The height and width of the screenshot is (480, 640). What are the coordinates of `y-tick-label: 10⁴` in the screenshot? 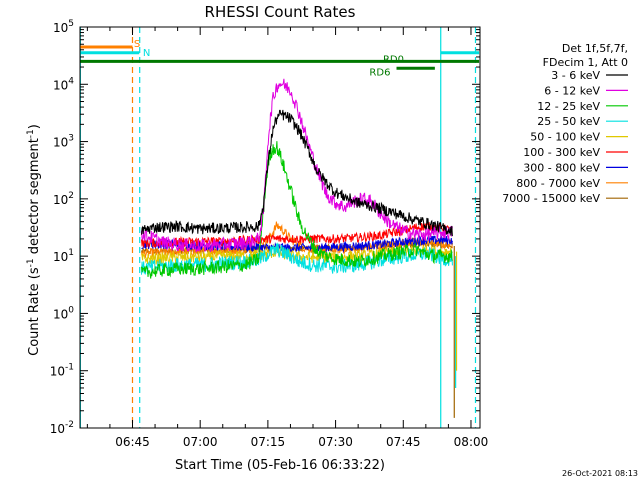 It's located at (63, 84).